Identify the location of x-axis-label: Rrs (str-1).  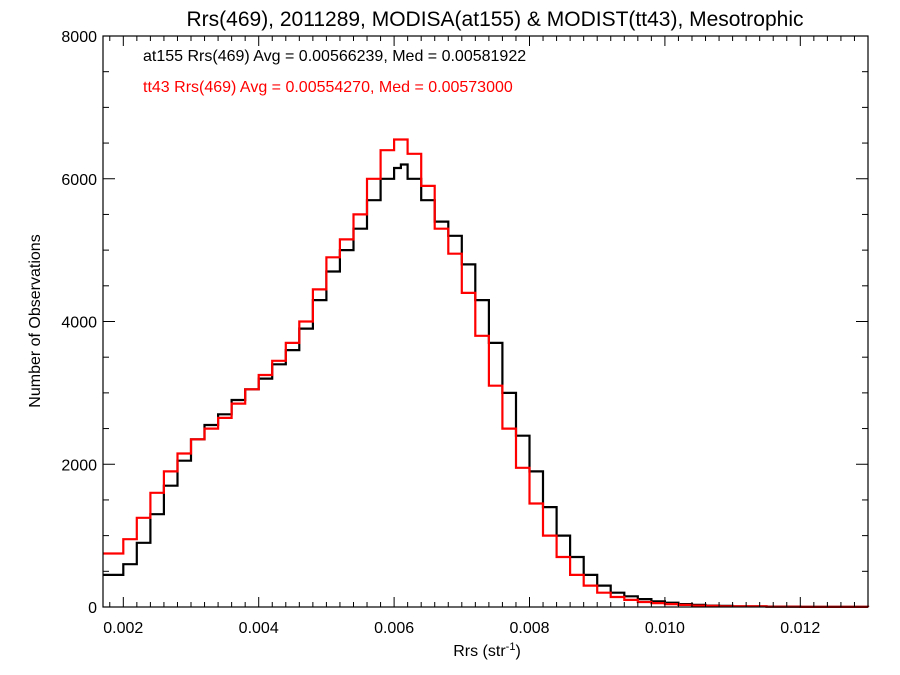
(487, 650).